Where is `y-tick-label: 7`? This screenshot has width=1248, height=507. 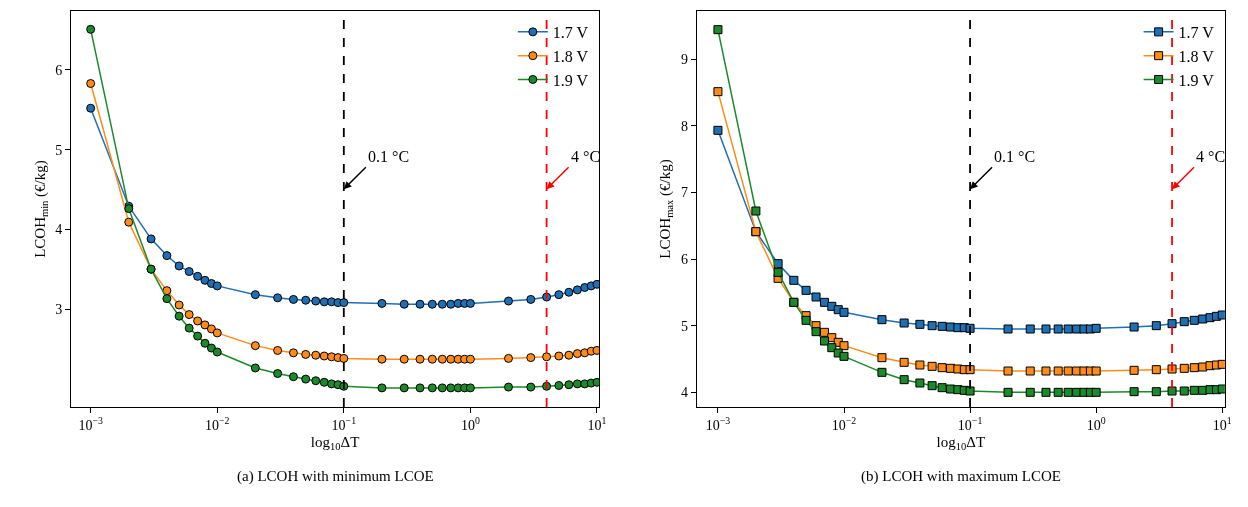 y-tick-label: 7 is located at coordinates (685, 193).